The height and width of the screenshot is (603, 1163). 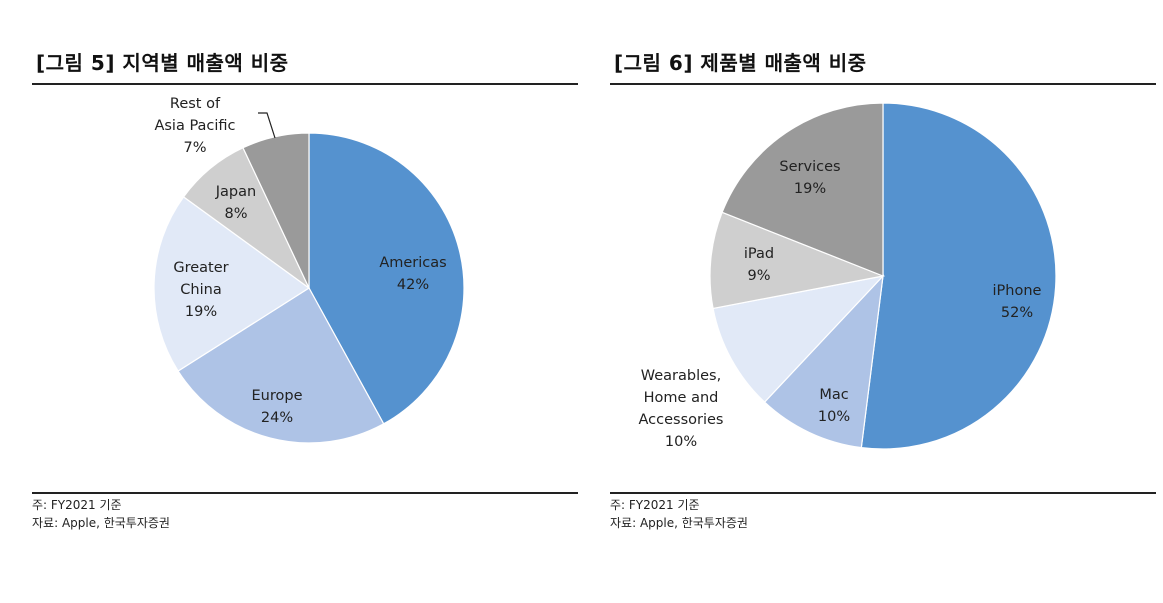 I want to click on slice-label-line: iPad, so click(x=759, y=254).